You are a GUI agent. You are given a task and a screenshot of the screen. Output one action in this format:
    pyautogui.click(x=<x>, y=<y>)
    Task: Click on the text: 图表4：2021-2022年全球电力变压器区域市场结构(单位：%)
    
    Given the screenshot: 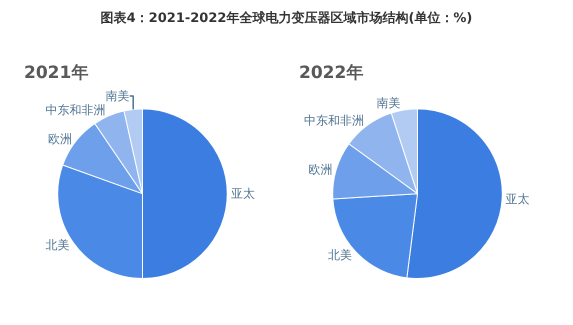 What is the action you would take?
    pyautogui.click(x=286, y=18)
    